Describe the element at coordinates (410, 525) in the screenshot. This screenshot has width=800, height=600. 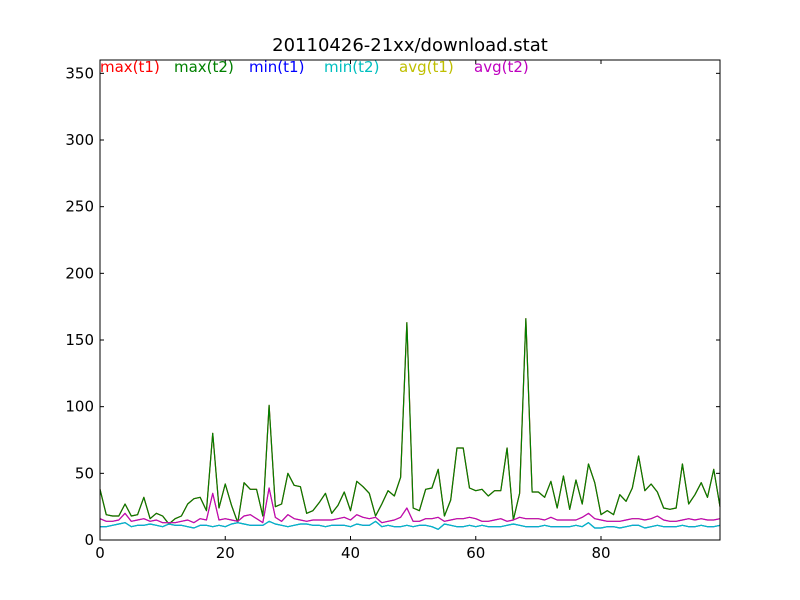
I see `series-line-mint2` at that location.